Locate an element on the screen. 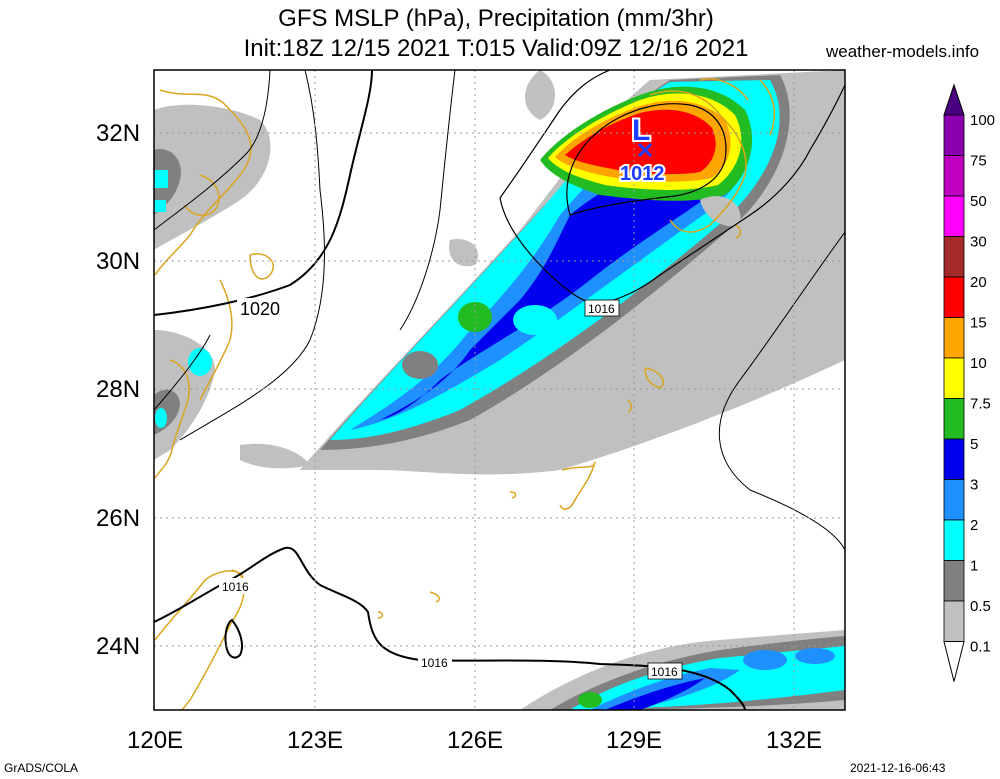  low-pressure-halo: 1012 is located at coordinates (642, 174).